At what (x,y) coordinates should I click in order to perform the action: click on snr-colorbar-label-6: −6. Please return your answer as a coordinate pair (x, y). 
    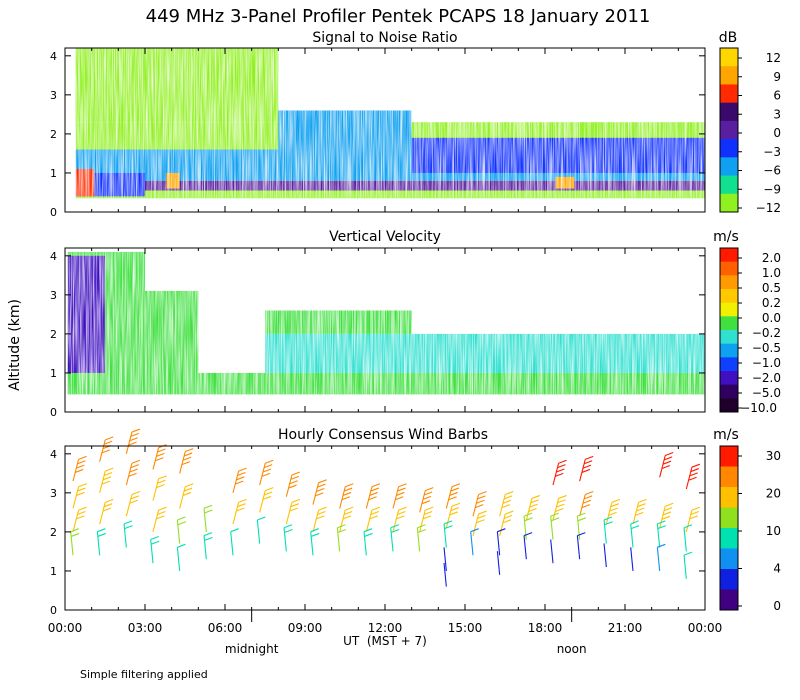
    Looking at the image, I should click on (772, 171).